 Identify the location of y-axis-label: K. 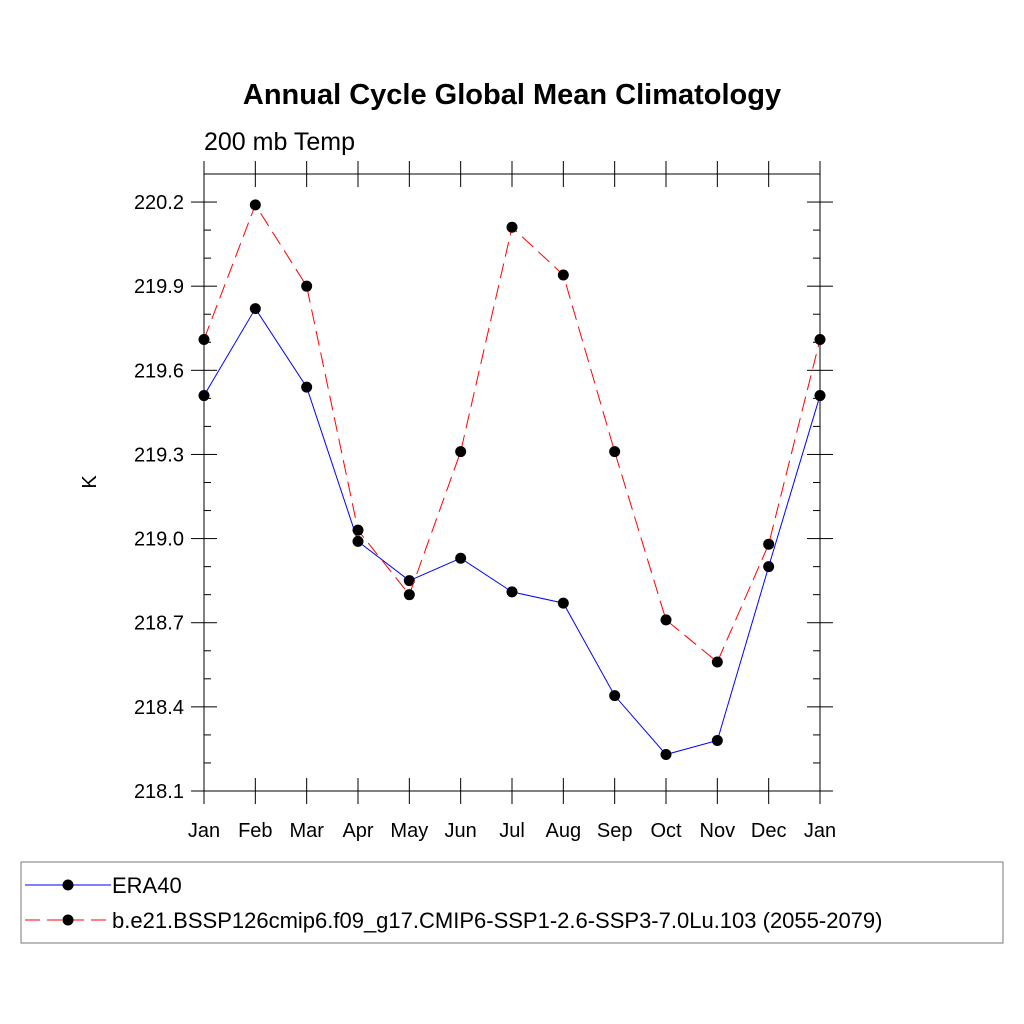
(90, 482).